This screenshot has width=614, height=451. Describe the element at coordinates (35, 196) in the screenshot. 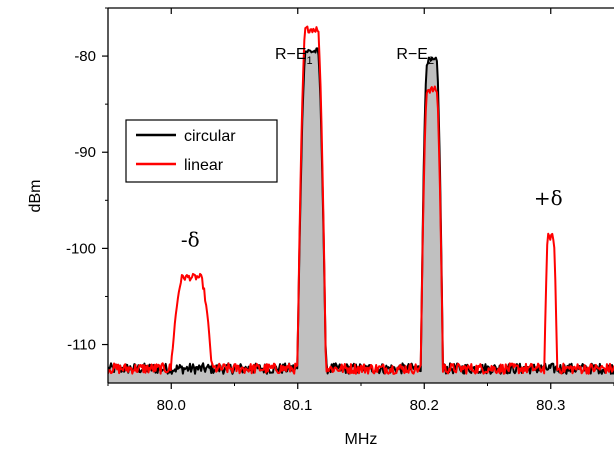

I see `y-axis-title: dBm` at that location.